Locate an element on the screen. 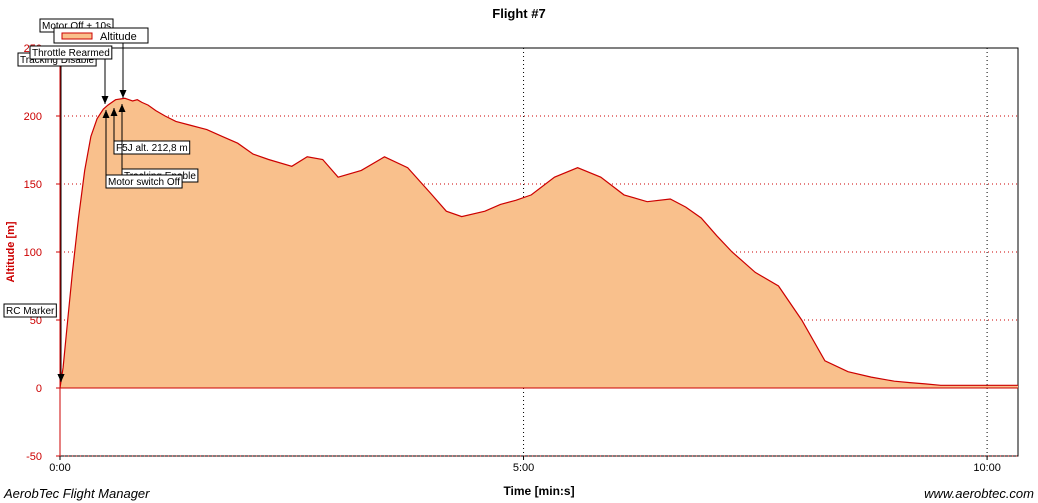  annotation-marker: F5J alt. 212,8 m is located at coordinates (150, 131).